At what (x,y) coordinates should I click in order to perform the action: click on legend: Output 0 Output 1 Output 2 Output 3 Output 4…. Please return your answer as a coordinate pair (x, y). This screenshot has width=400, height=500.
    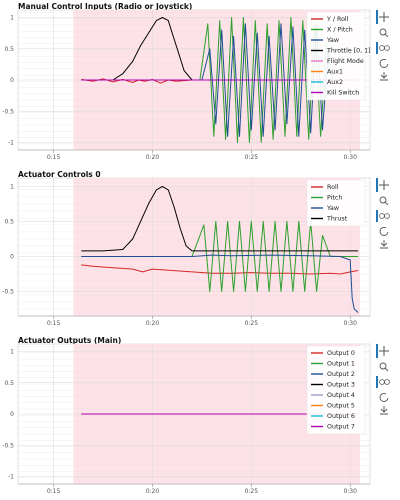
    Looking at the image, I should click on (336, 390).